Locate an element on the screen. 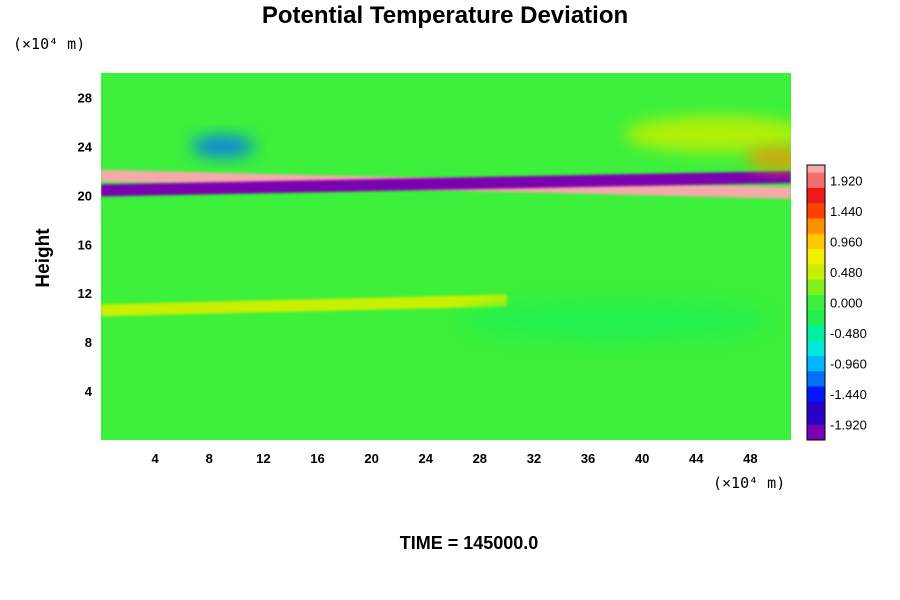 This screenshot has height=600, width=900. x-tick-label: 36 is located at coordinates (588, 458).